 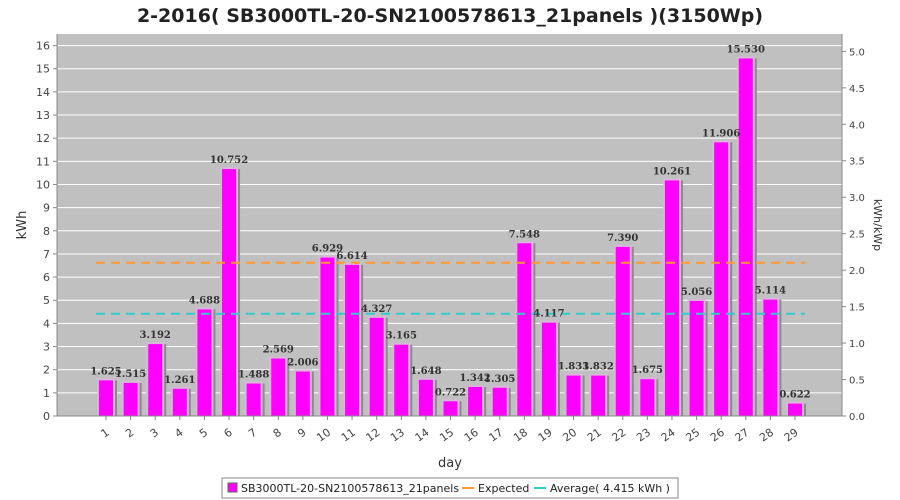 I want to click on x-tick-label: 17, so click(x=496, y=435).